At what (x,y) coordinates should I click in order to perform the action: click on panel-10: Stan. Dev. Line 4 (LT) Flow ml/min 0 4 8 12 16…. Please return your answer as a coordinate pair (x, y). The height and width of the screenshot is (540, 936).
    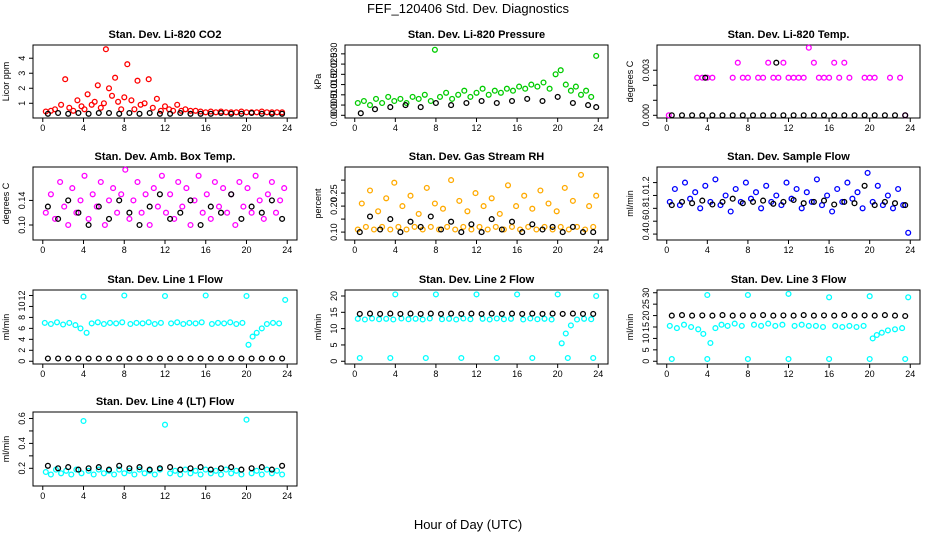
    Looking at the image, I should click on (149, 448).